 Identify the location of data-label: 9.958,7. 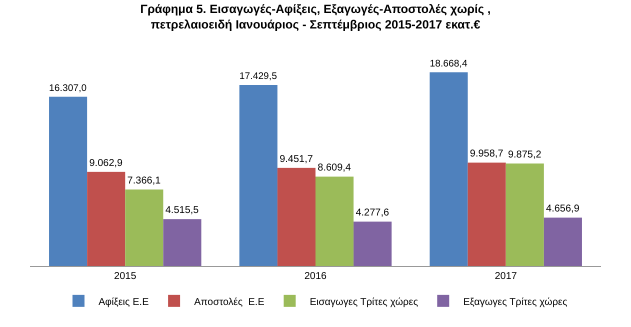
(487, 154).